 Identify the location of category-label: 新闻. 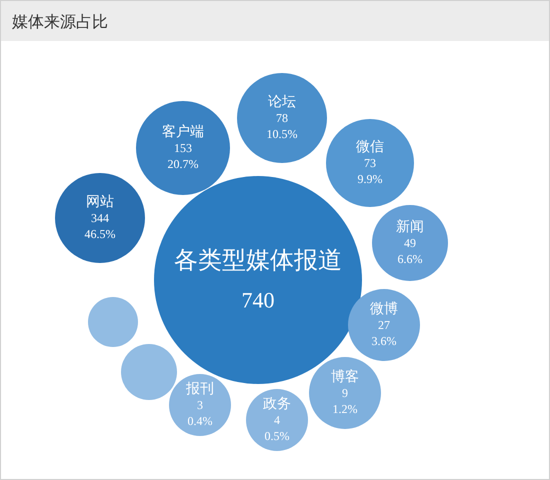
(410, 227).